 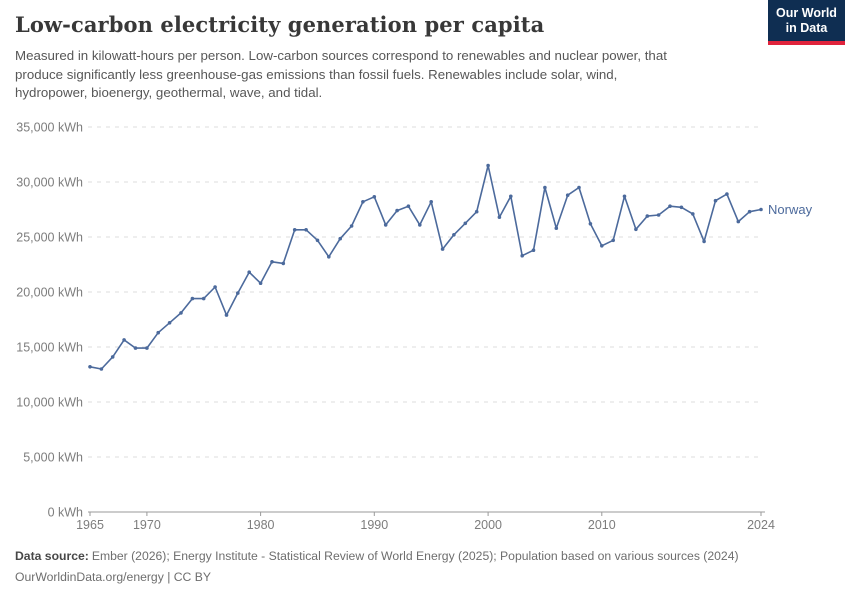 What do you see at coordinates (49, 183) in the screenshot?
I see `y-axis-tick-label: 30,000 kWh` at bounding box center [49, 183].